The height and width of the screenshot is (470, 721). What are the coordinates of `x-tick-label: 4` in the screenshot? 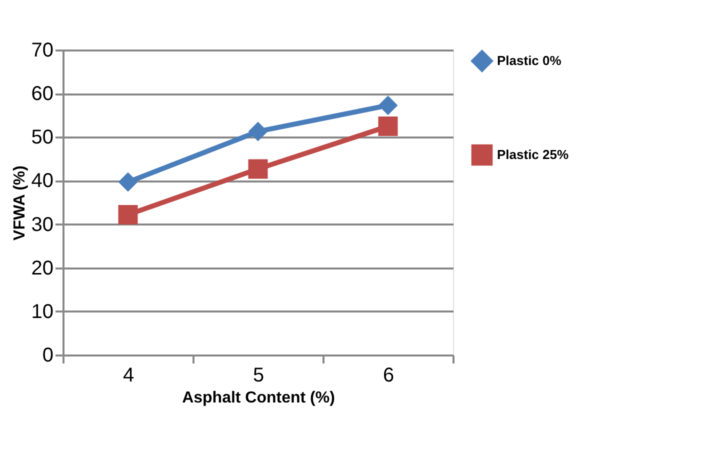 It's located at (128, 375).